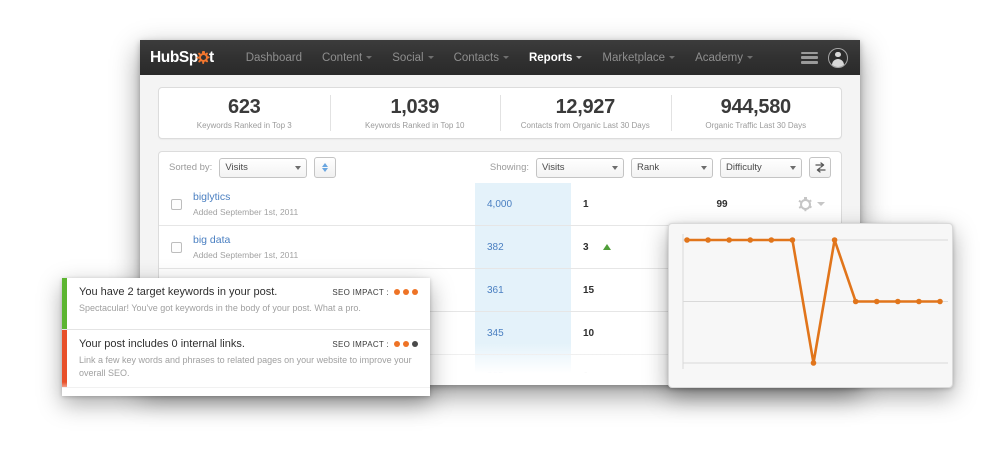 This screenshot has width=1000, height=459. I want to click on nav-item-social: Social, so click(412, 58).